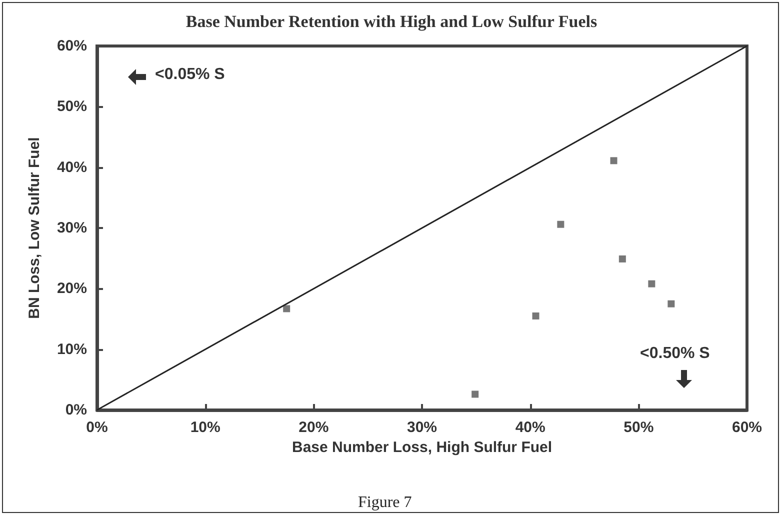 This screenshot has height=517, width=783. What do you see at coordinates (71, 167) in the screenshot?
I see `y-tick-label: 40%` at bounding box center [71, 167].